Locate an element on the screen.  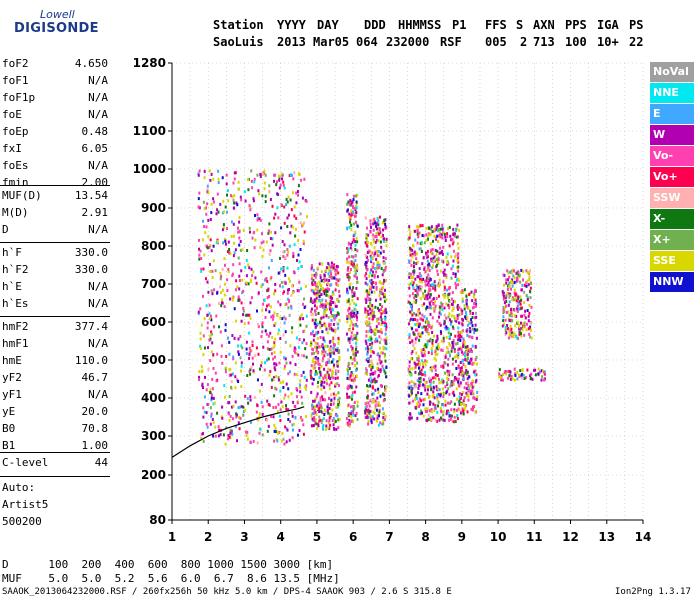
param-name: h`F2 is located at coordinates (15, 269).